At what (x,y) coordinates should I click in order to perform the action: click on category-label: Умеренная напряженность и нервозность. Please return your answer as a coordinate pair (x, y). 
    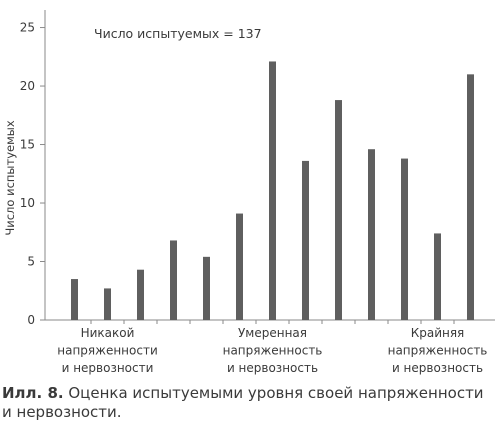
    Looking at the image, I should click on (273, 350).